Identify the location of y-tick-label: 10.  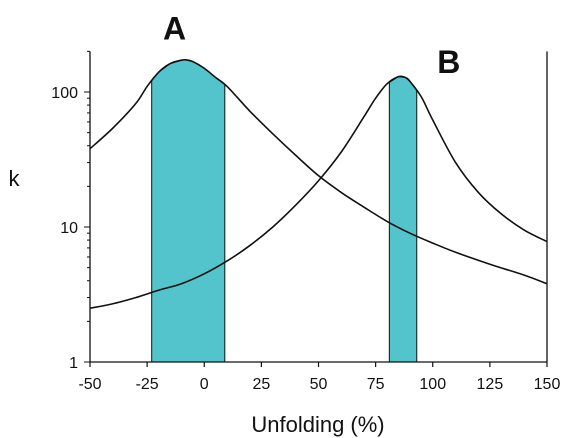
(69, 228).